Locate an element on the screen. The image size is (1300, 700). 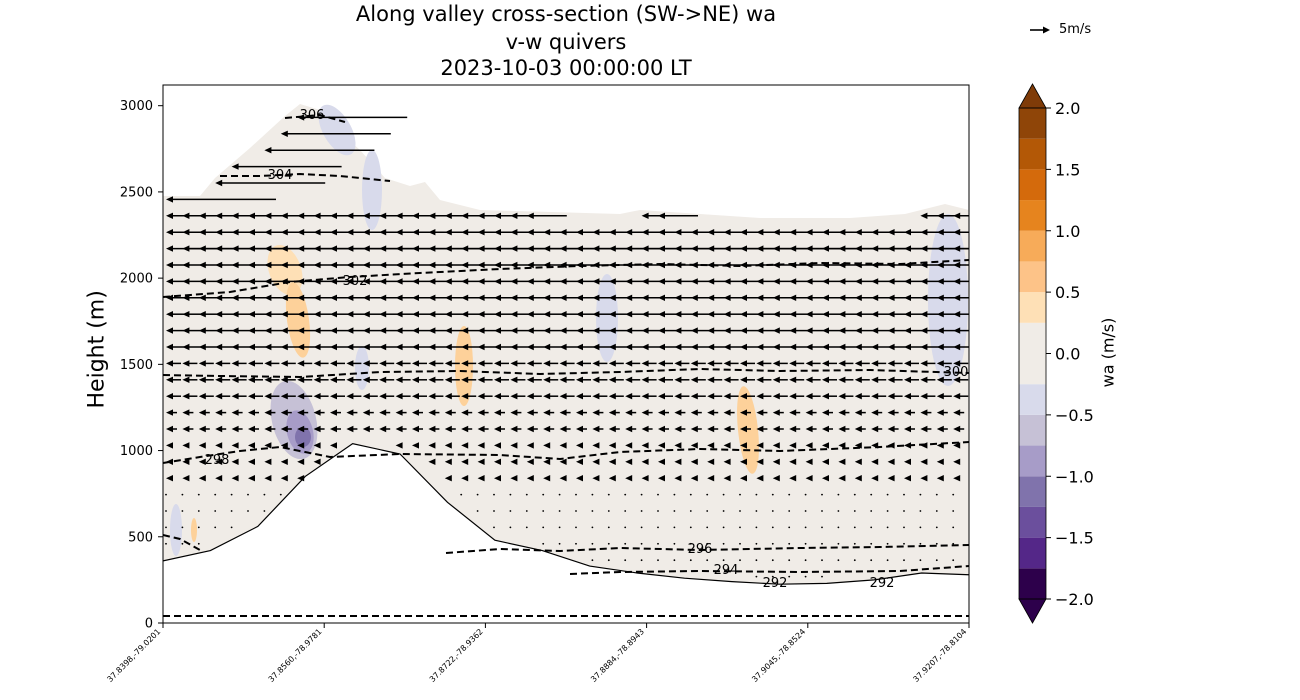
x-tick-label: 37.8884,-78.8943 is located at coordinates (617, 655).